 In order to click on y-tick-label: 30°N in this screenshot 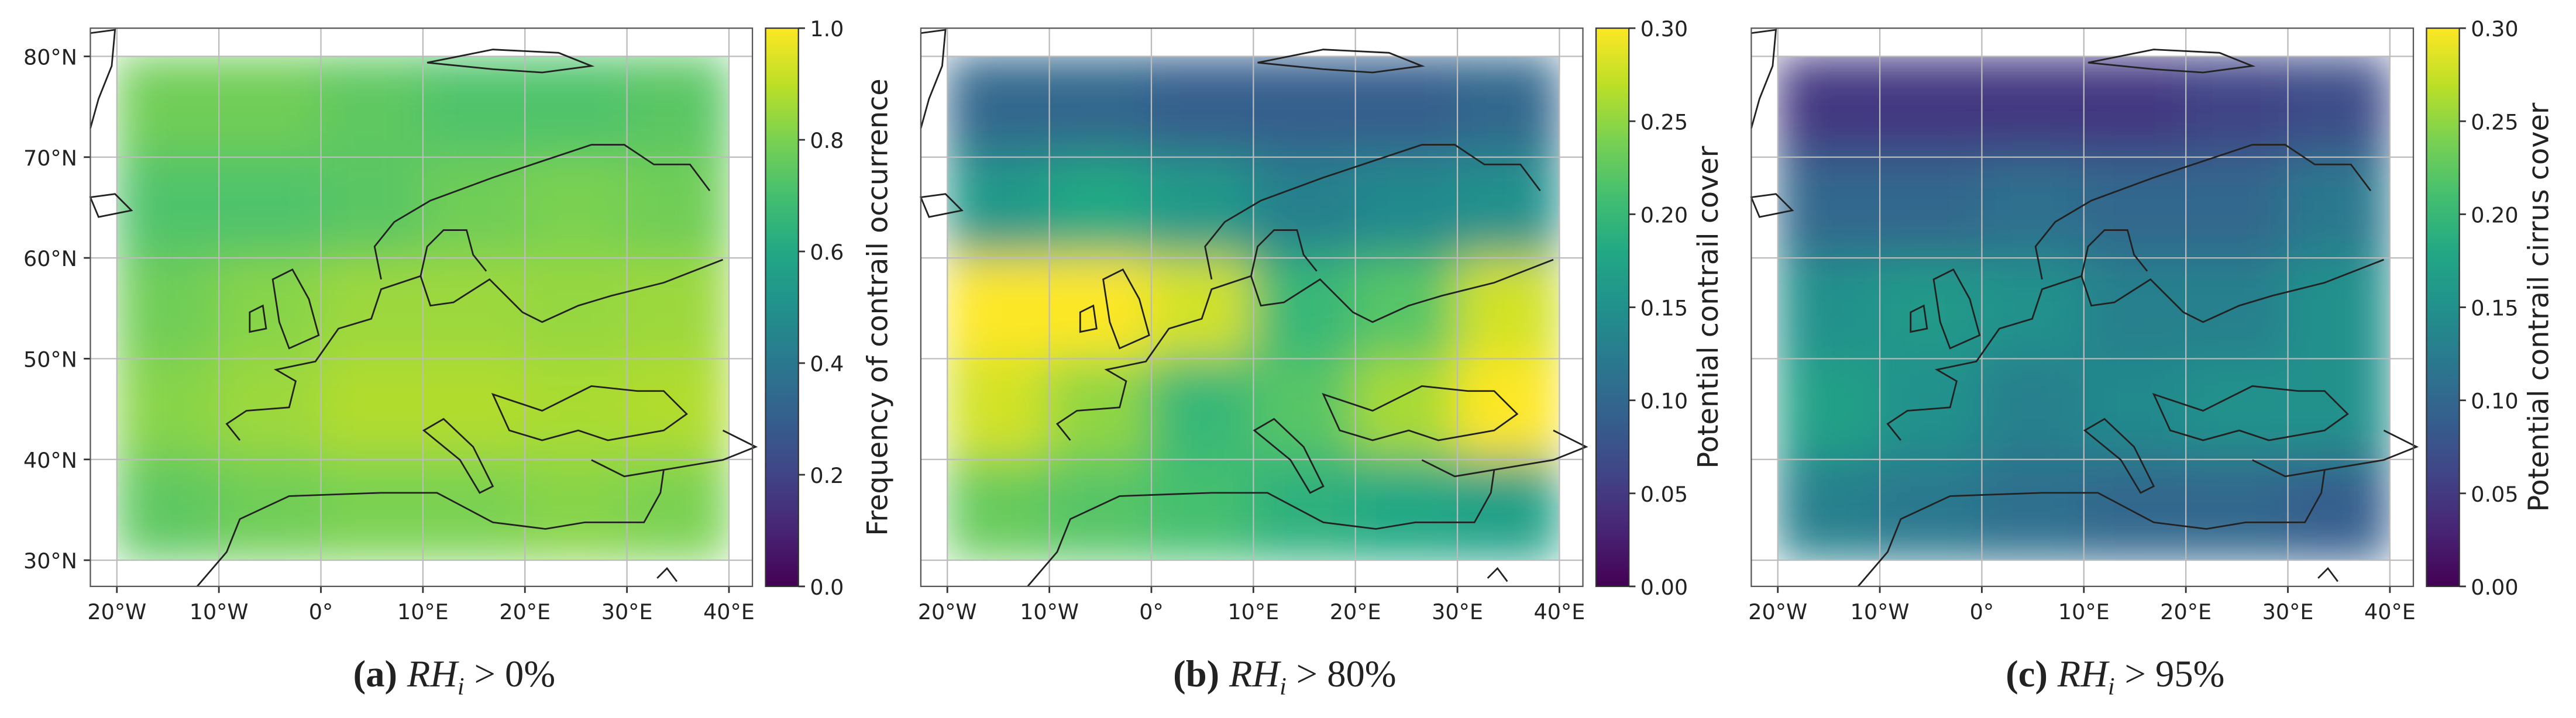, I will do `click(50, 561)`.